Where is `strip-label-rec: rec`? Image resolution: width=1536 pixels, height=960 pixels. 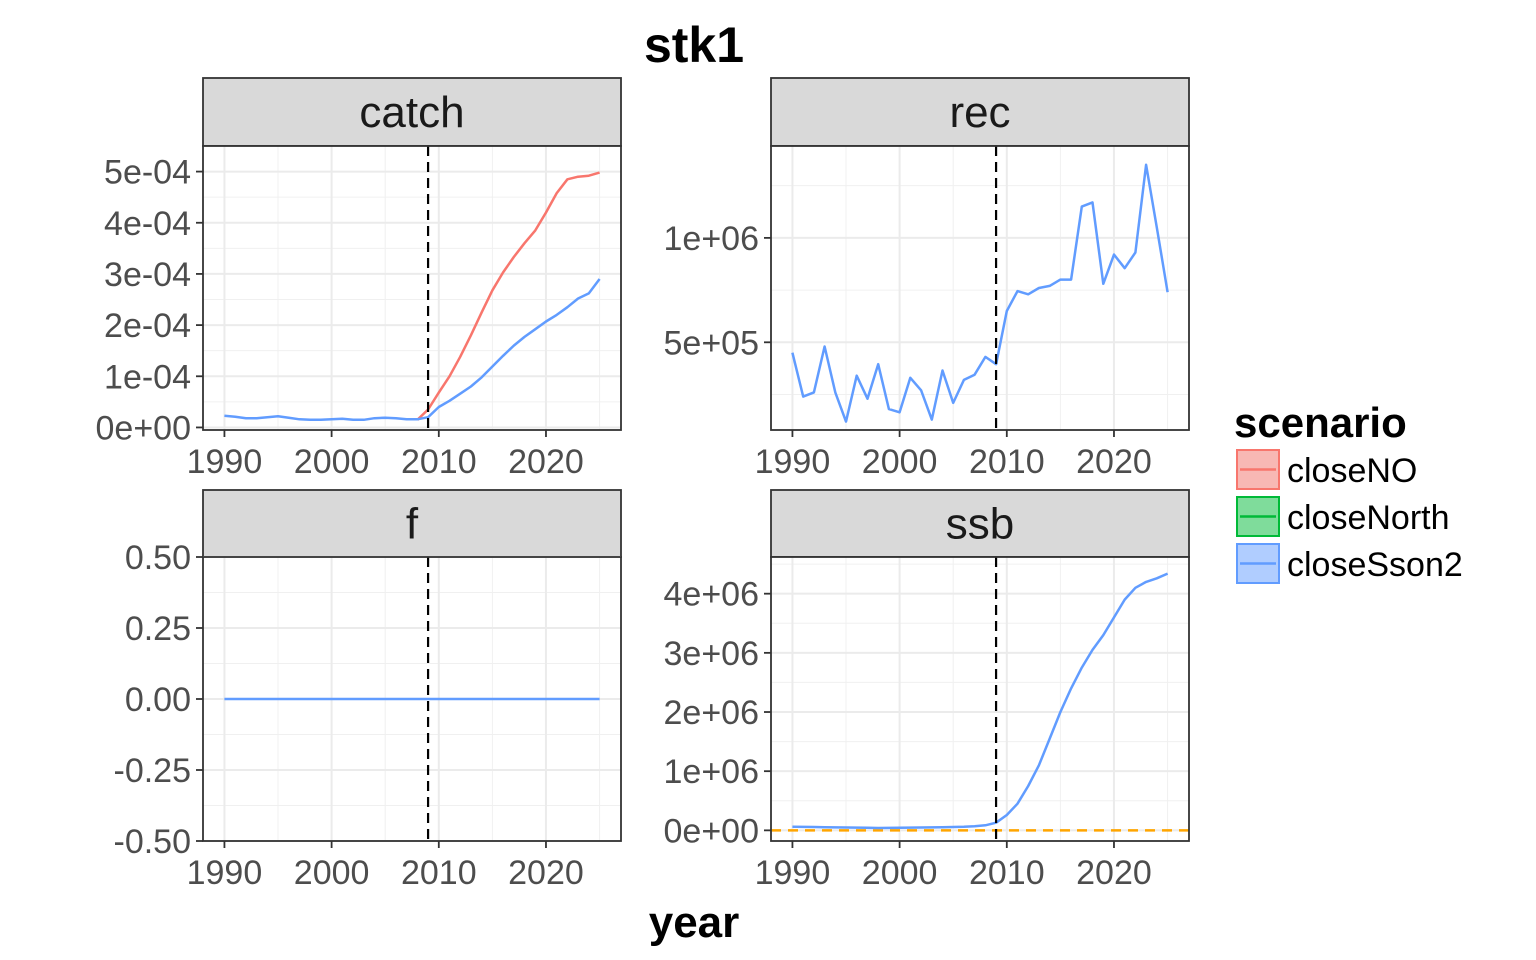
strip-label-rec: rec is located at coordinates (979, 112).